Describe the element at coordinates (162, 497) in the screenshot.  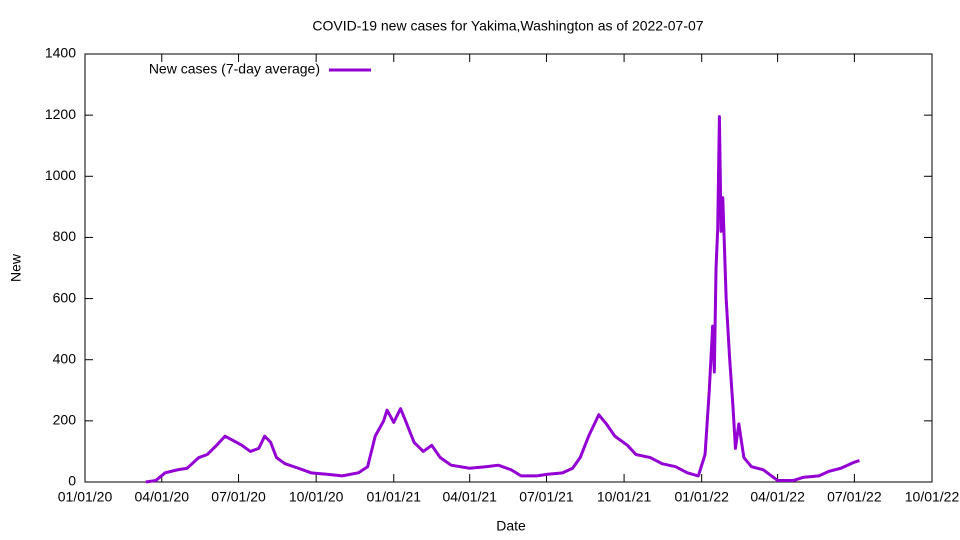
I see `x-tick-label: 04/01/20` at that location.